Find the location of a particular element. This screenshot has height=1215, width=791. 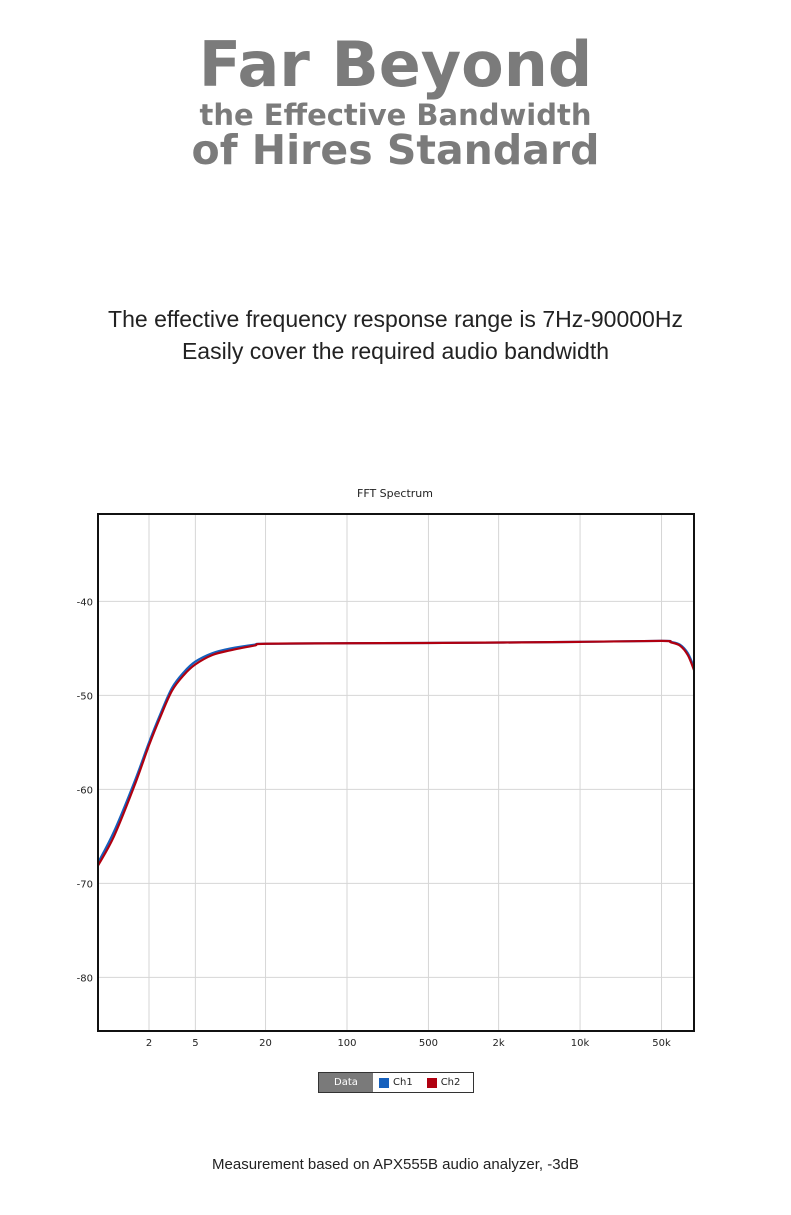

series-line-ch2 is located at coordinates (396, 753).